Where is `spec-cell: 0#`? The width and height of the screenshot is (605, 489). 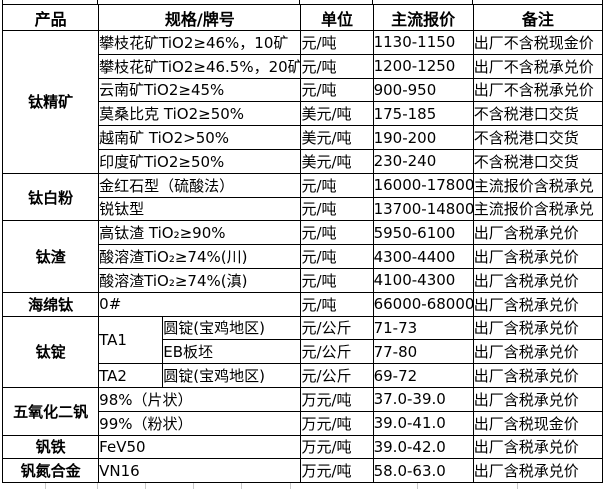 spec-cell: 0# is located at coordinates (200, 304).